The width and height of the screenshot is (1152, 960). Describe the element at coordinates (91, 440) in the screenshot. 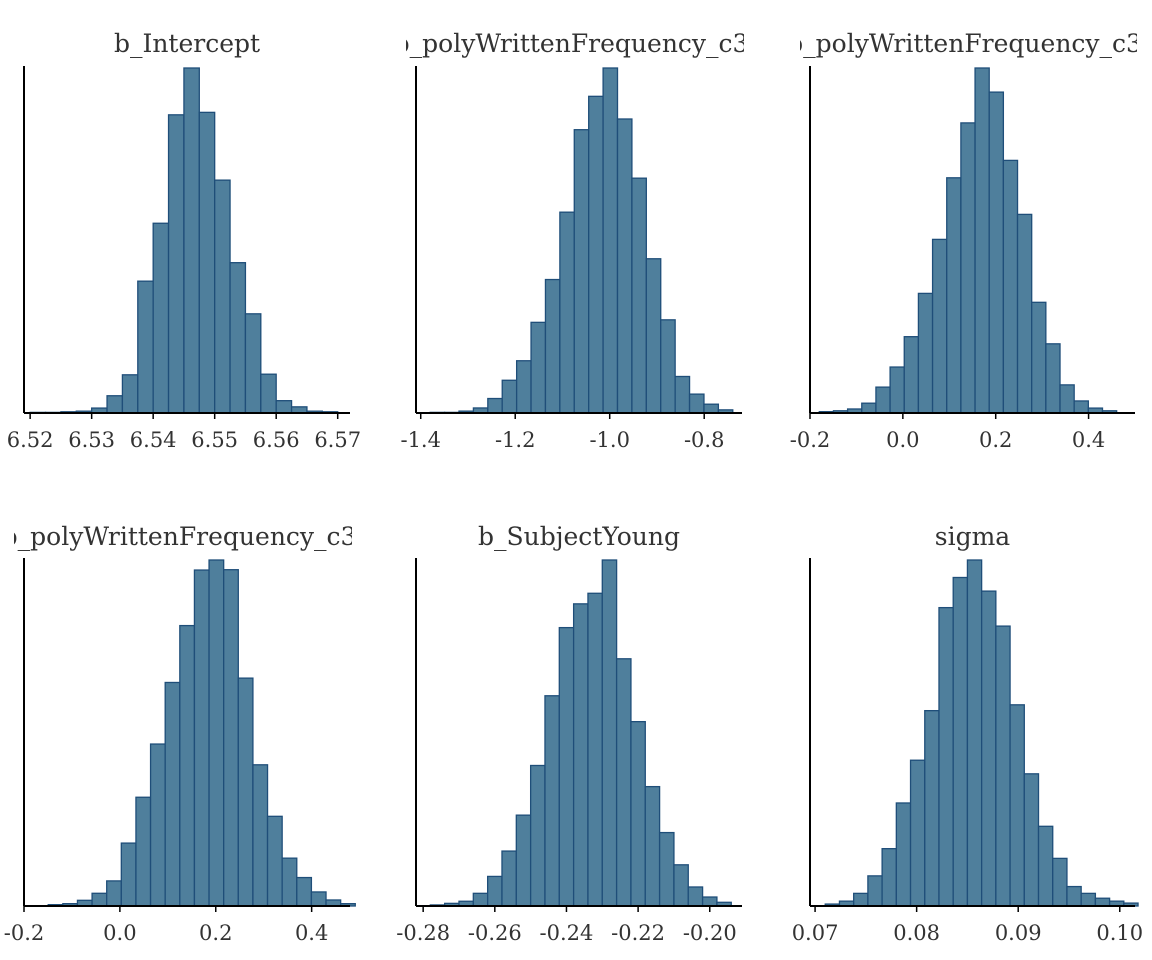

I see `x-tick-label: 6.53` at that location.